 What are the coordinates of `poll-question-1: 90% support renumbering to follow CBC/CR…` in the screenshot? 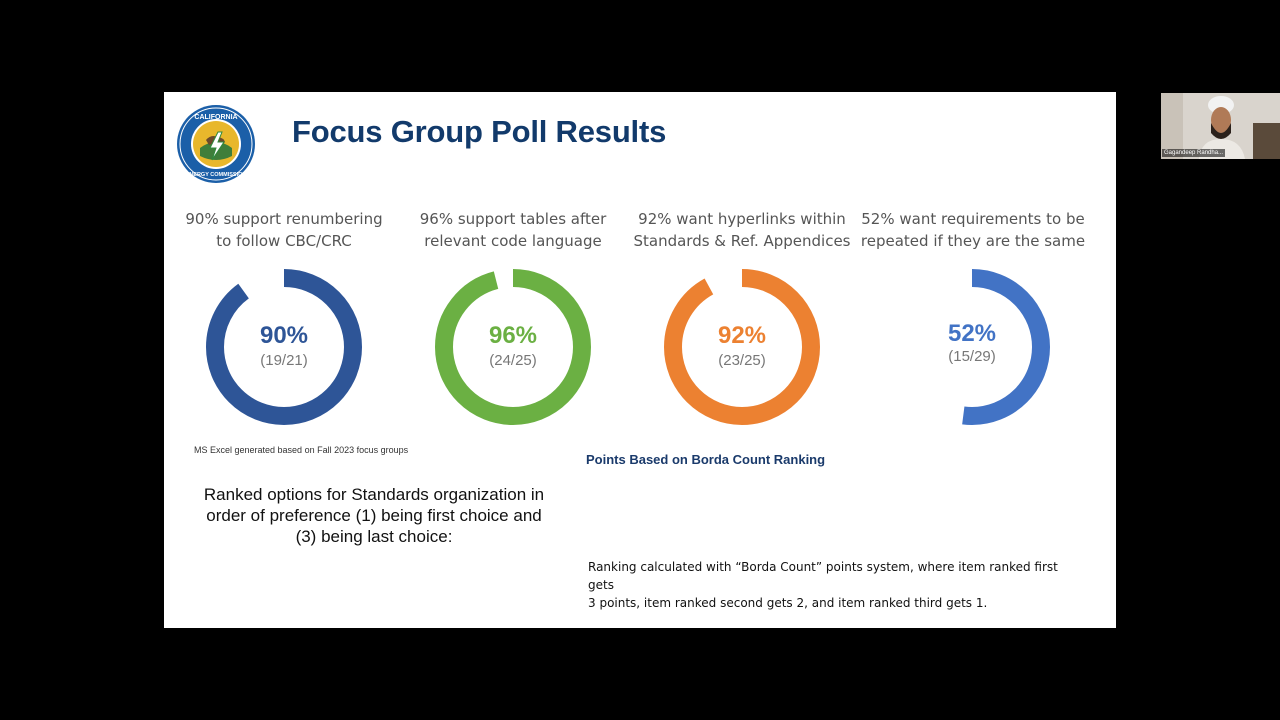 It's located at (284, 230).